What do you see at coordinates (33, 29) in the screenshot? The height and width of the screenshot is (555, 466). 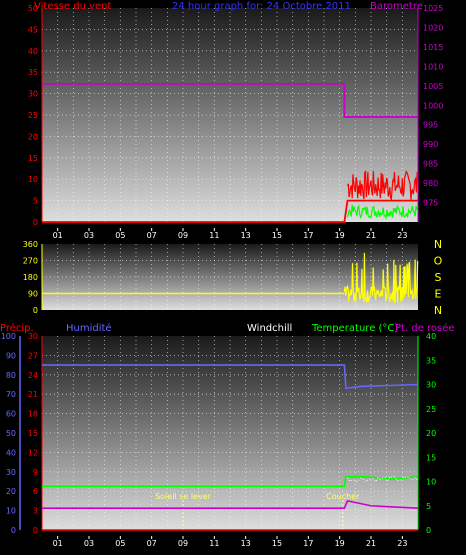 I see `wind-tick-label: 45` at bounding box center [33, 29].